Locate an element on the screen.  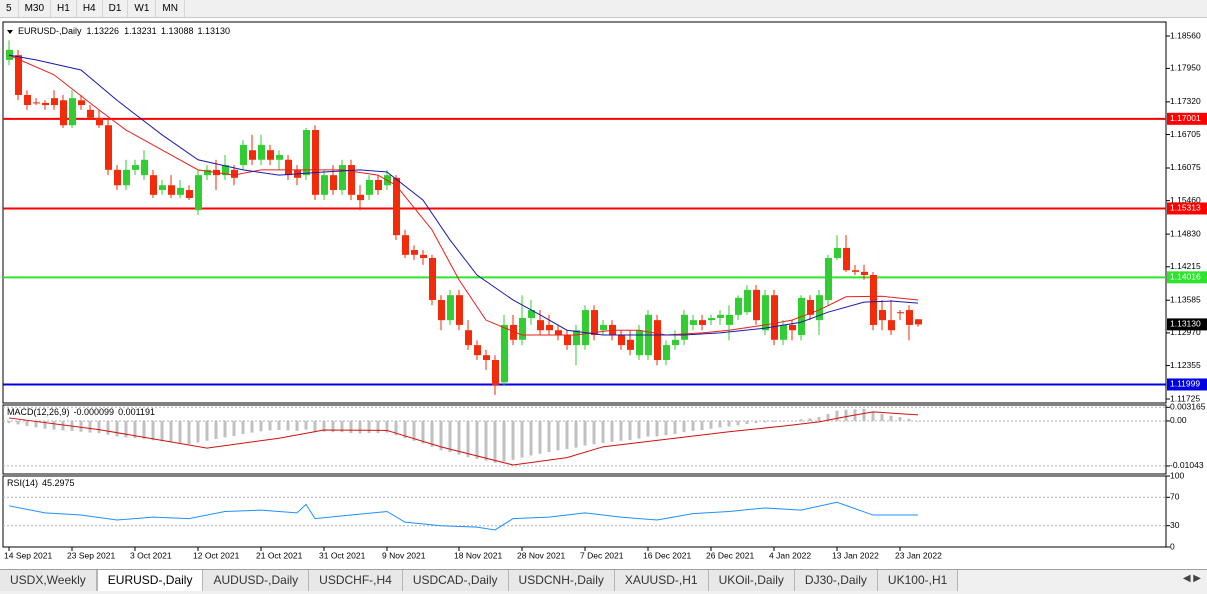
timeframe-button: W1 is located at coordinates (142, 8).